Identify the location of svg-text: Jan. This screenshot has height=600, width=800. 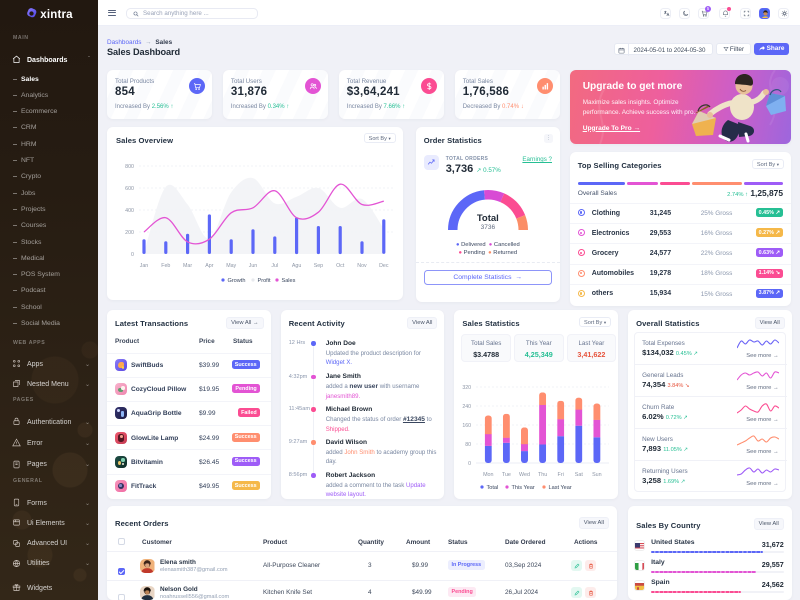
(144, 266).